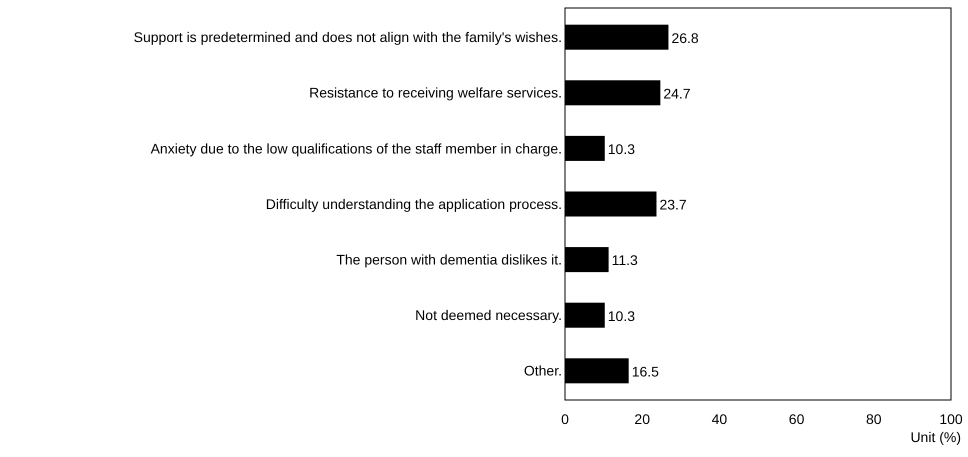 Image resolution: width=968 pixels, height=457 pixels. What do you see at coordinates (673, 204) in the screenshot?
I see `data-label: 23.7` at bounding box center [673, 204].